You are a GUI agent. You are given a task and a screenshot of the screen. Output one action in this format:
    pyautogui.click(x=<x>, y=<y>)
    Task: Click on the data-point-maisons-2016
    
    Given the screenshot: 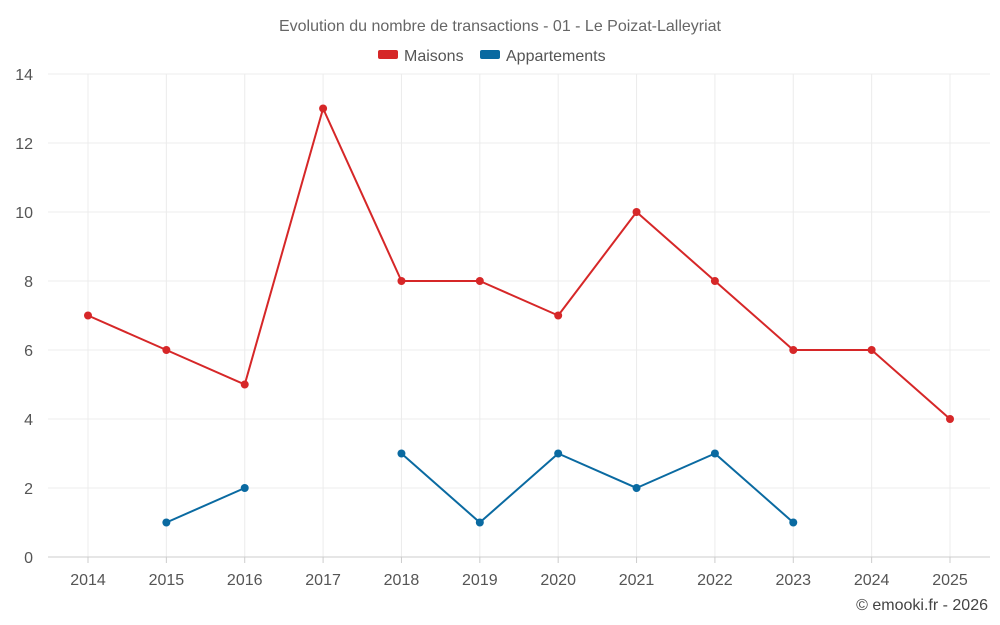 What is the action you would take?
    pyautogui.click(x=244, y=384)
    